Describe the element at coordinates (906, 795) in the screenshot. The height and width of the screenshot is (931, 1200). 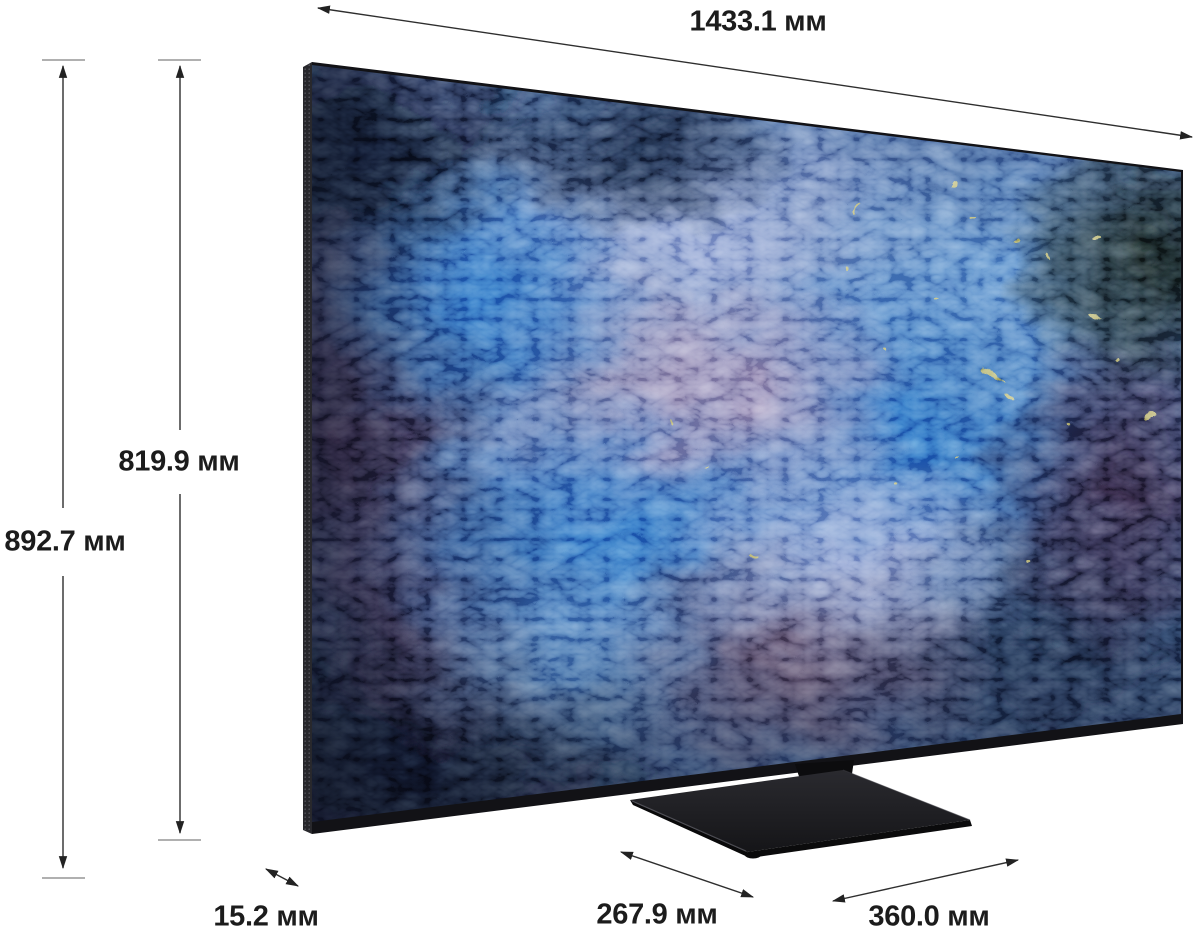
I see `stand-rear-edge` at that location.